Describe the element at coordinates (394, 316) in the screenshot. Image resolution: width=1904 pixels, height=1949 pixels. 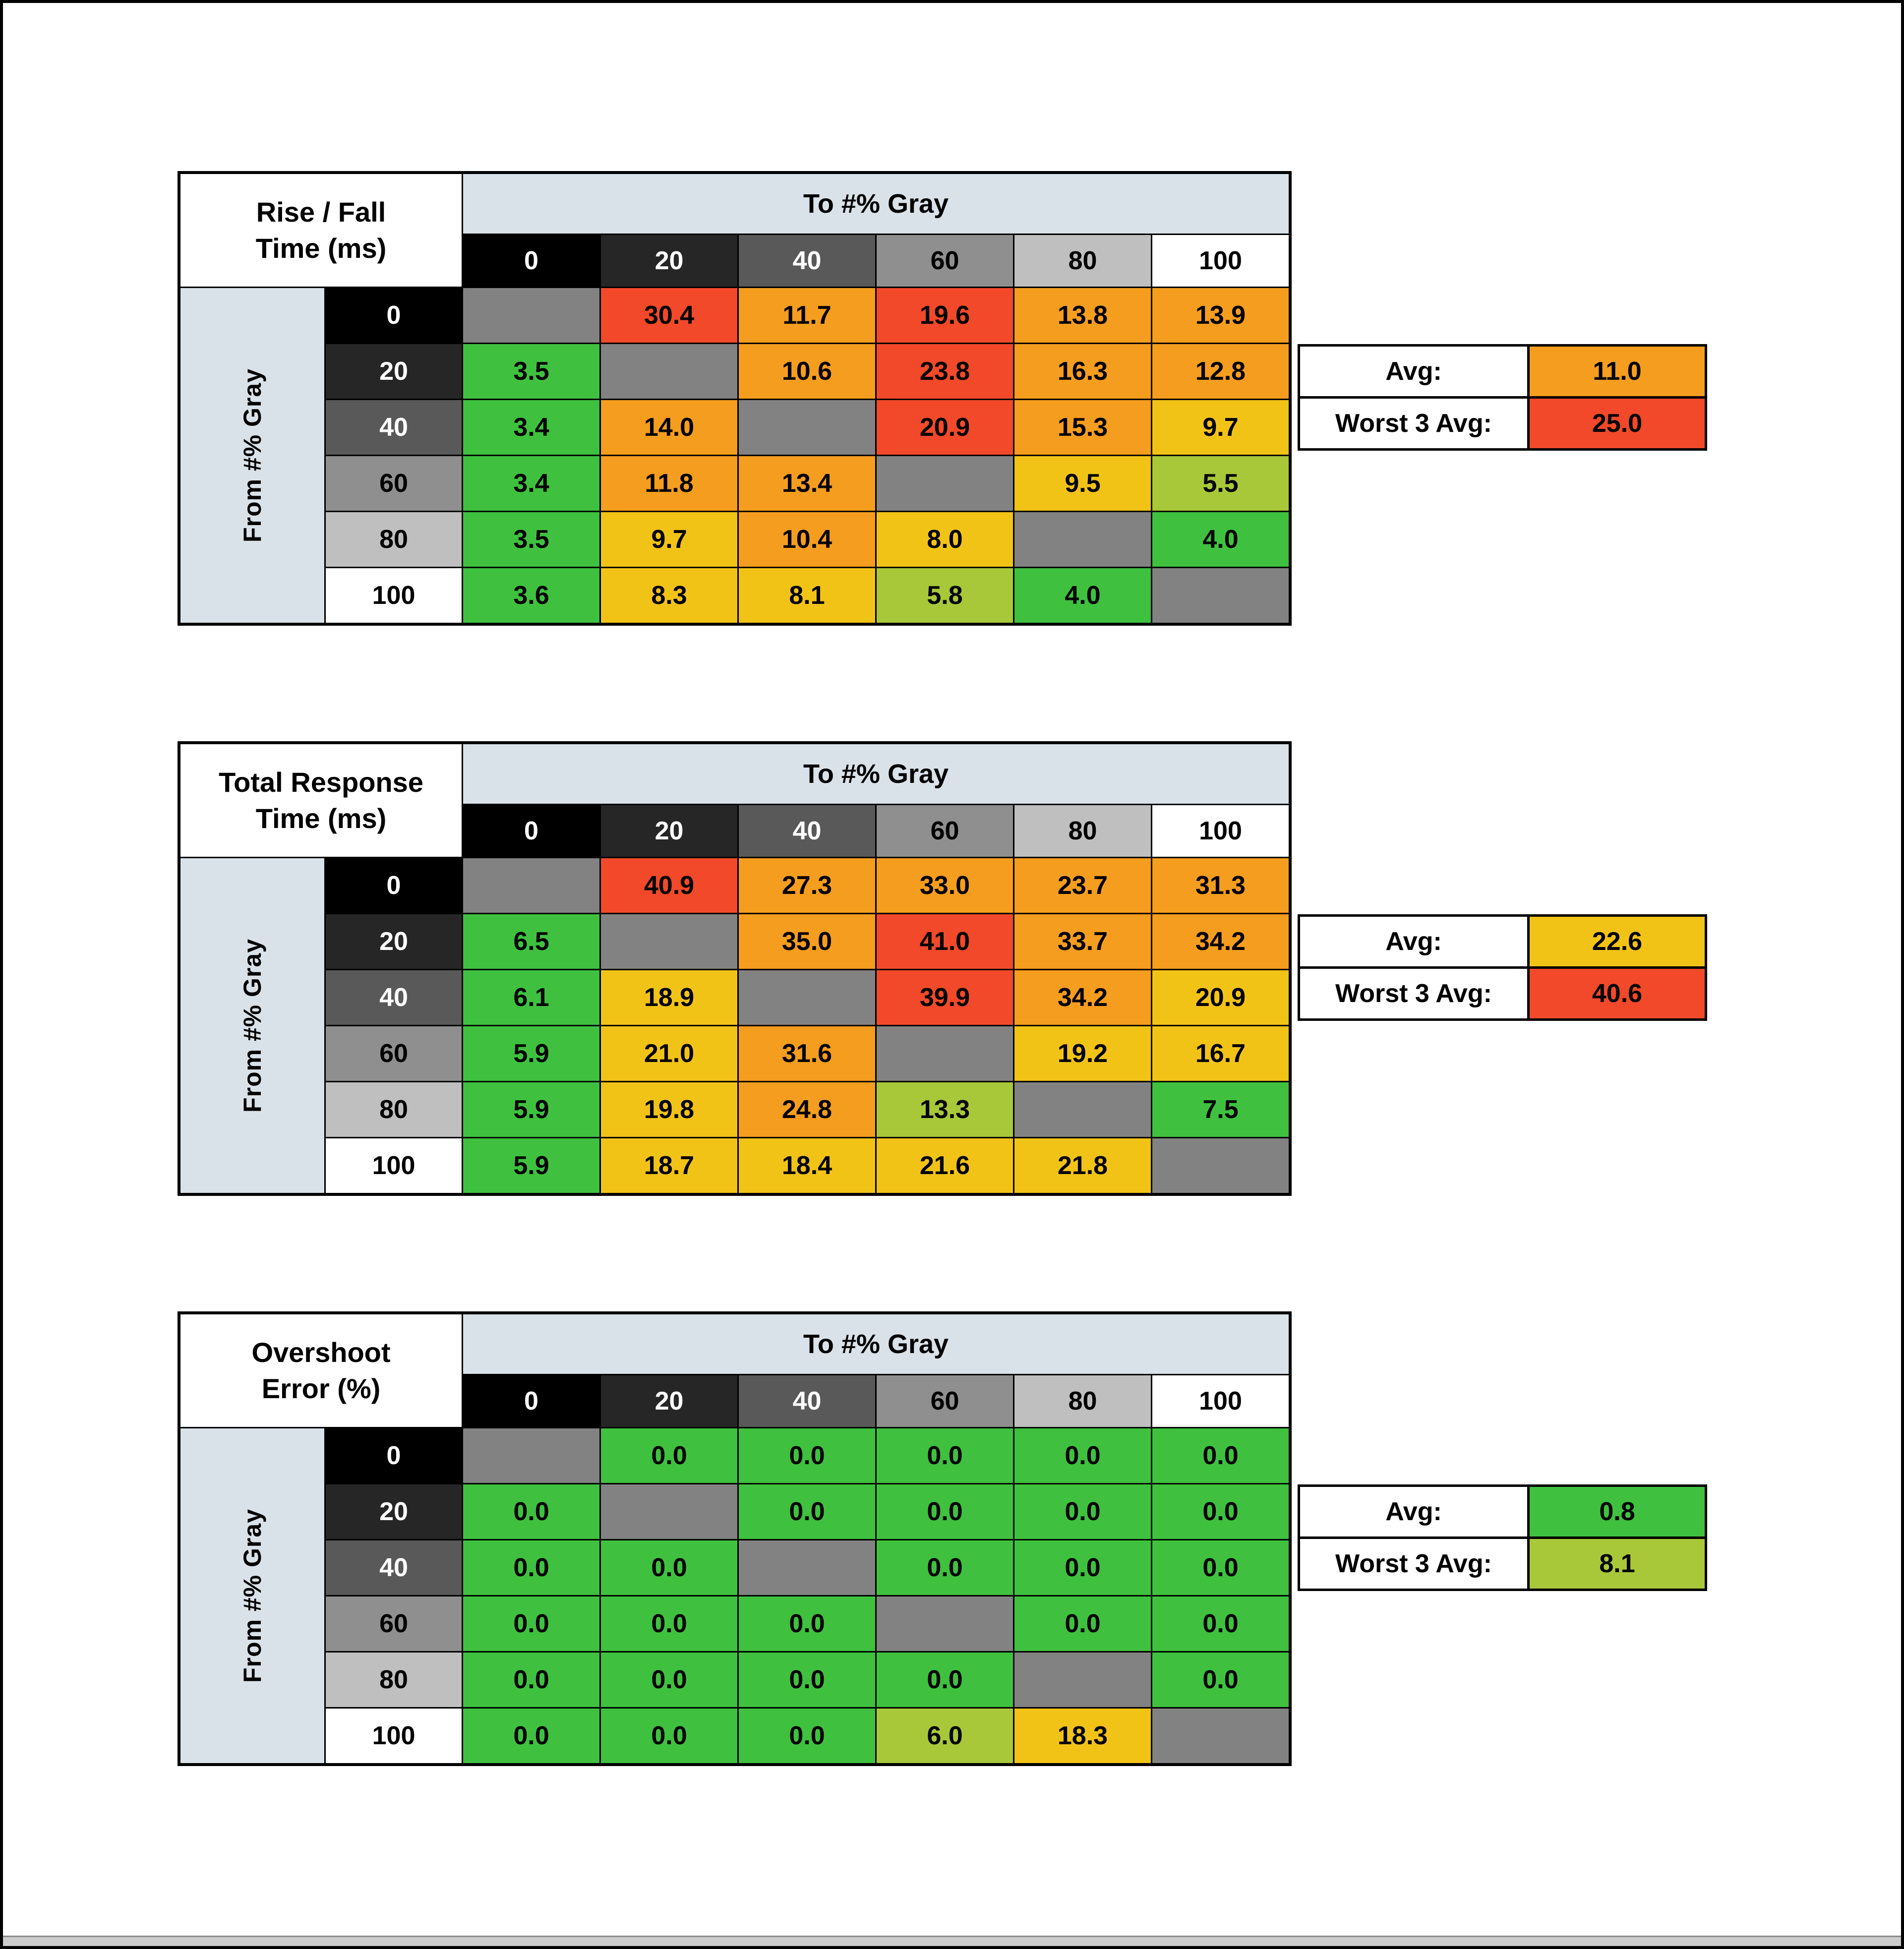
I see `row-header-0: 0` at that location.